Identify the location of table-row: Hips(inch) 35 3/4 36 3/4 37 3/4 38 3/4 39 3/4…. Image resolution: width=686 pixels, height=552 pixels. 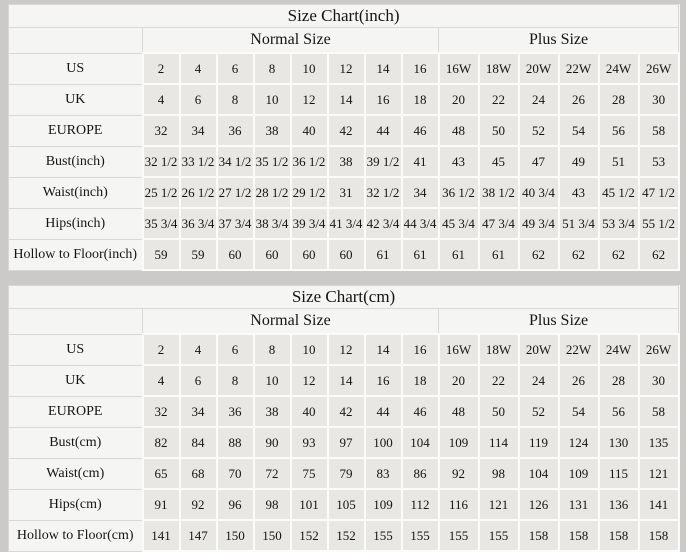
(344, 223).